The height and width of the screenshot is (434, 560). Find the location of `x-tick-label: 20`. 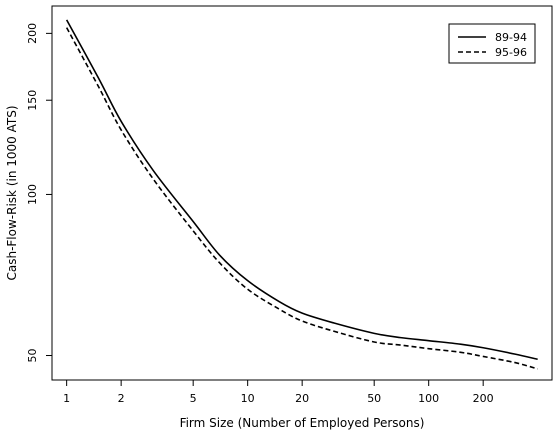

x-tick-label: 20 is located at coordinates (302, 398).